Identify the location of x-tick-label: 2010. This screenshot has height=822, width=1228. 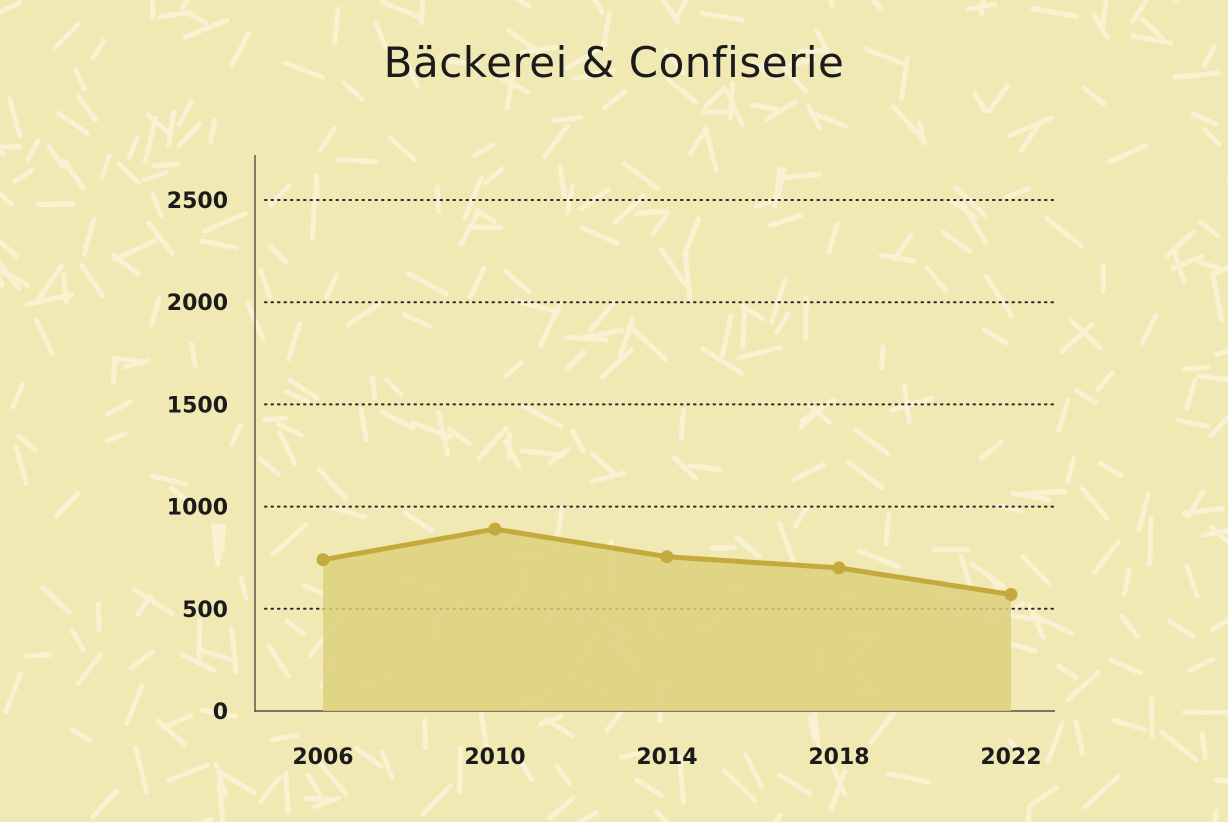
(494, 757).